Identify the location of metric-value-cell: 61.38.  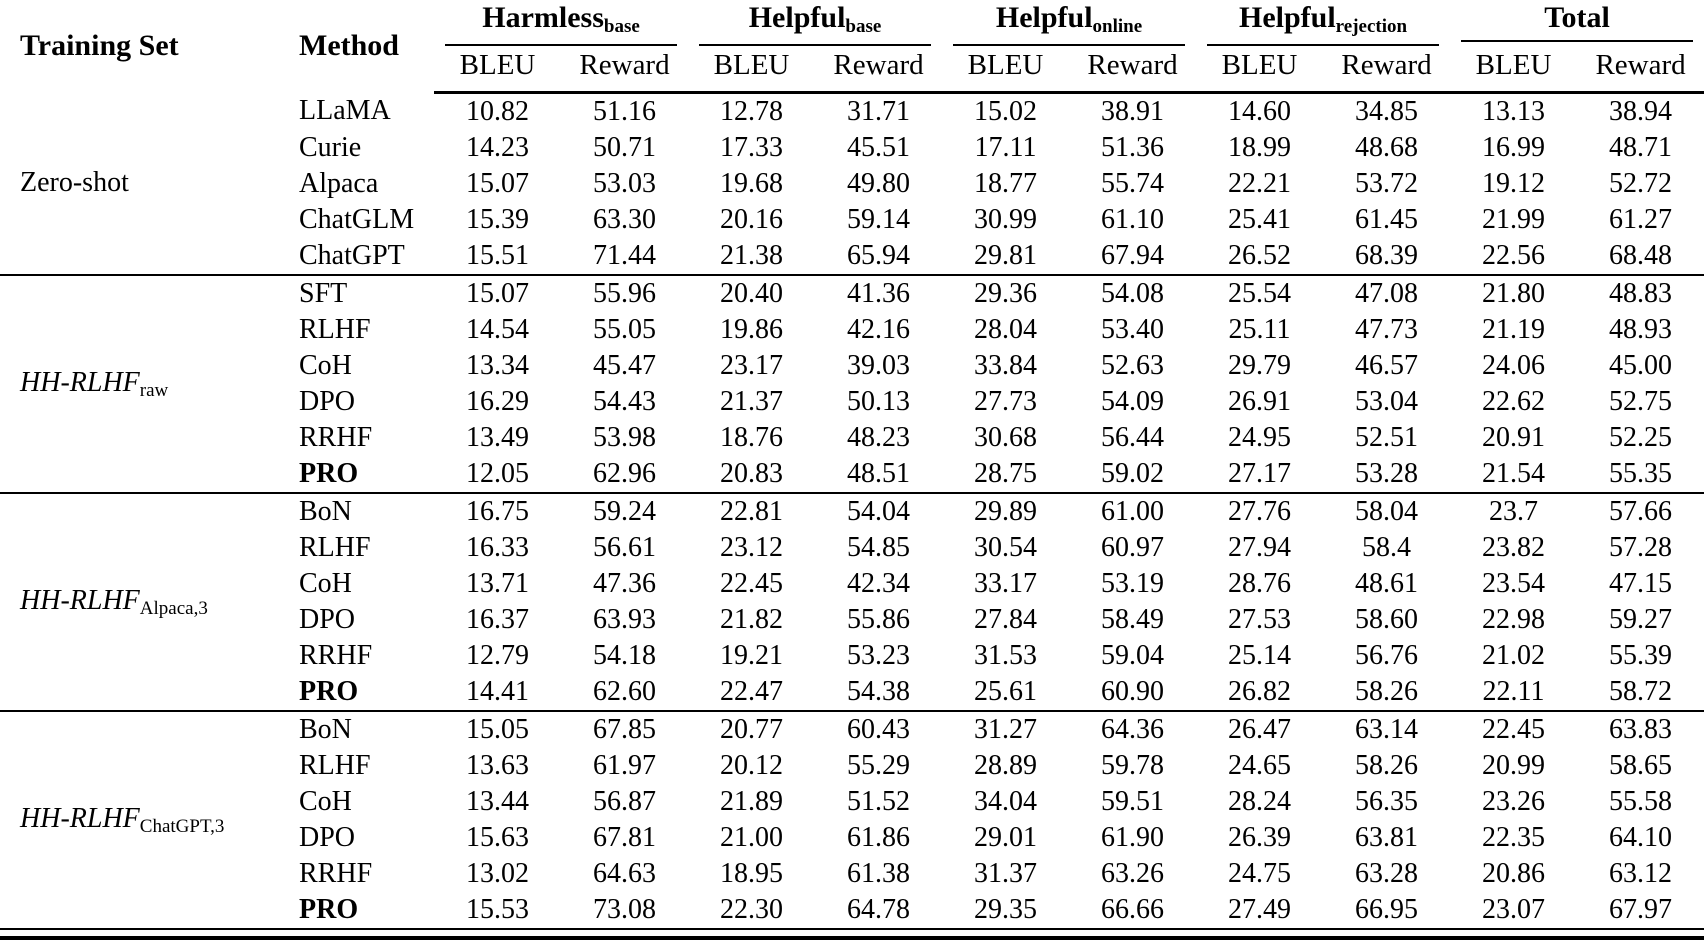
(879, 873).